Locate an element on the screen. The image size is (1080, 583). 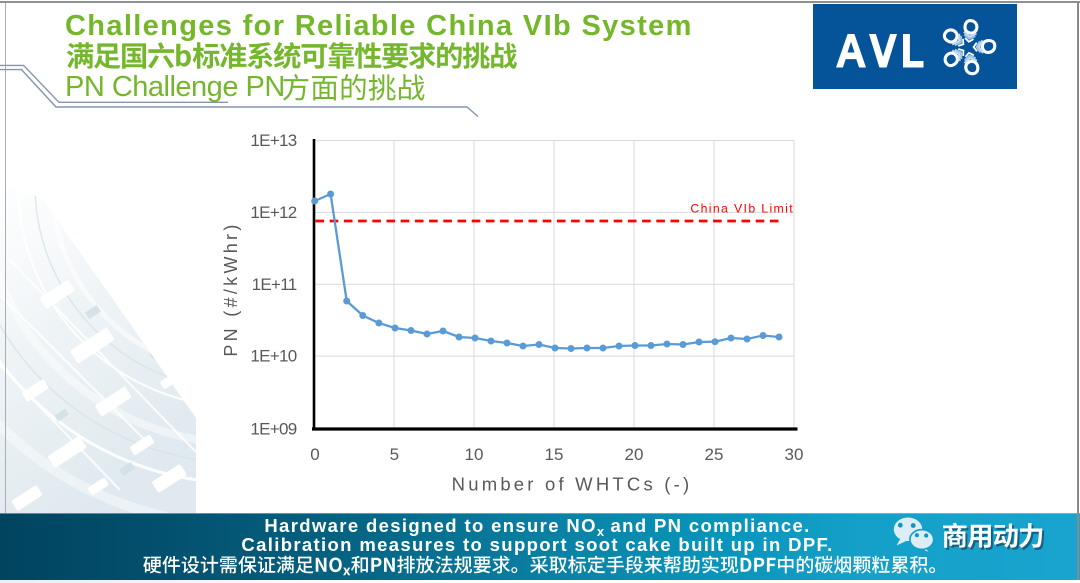
svg-text: 0 is located at coordinates (314, 454).